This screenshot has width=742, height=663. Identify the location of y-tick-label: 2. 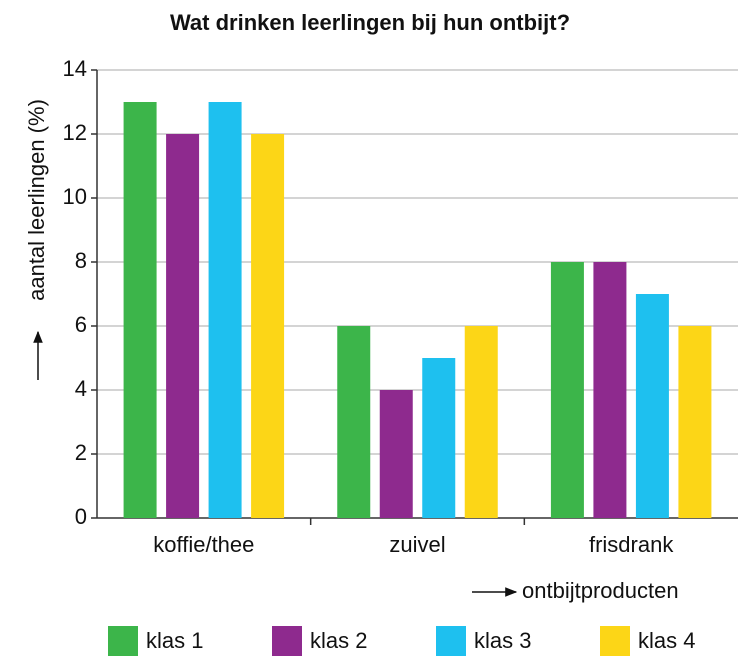
(81, 452).